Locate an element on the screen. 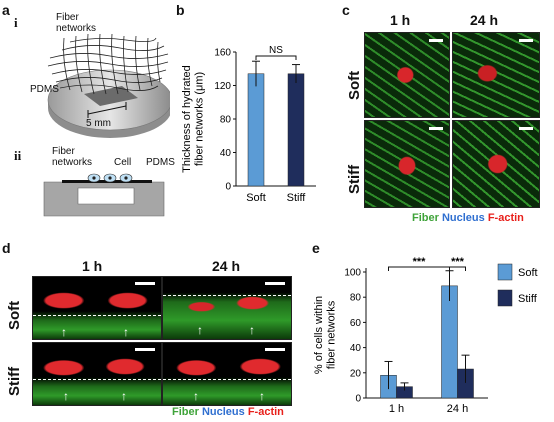 The image size is (554, 422). panel-a-ii-label: ii is located at coordinates (18, 155).